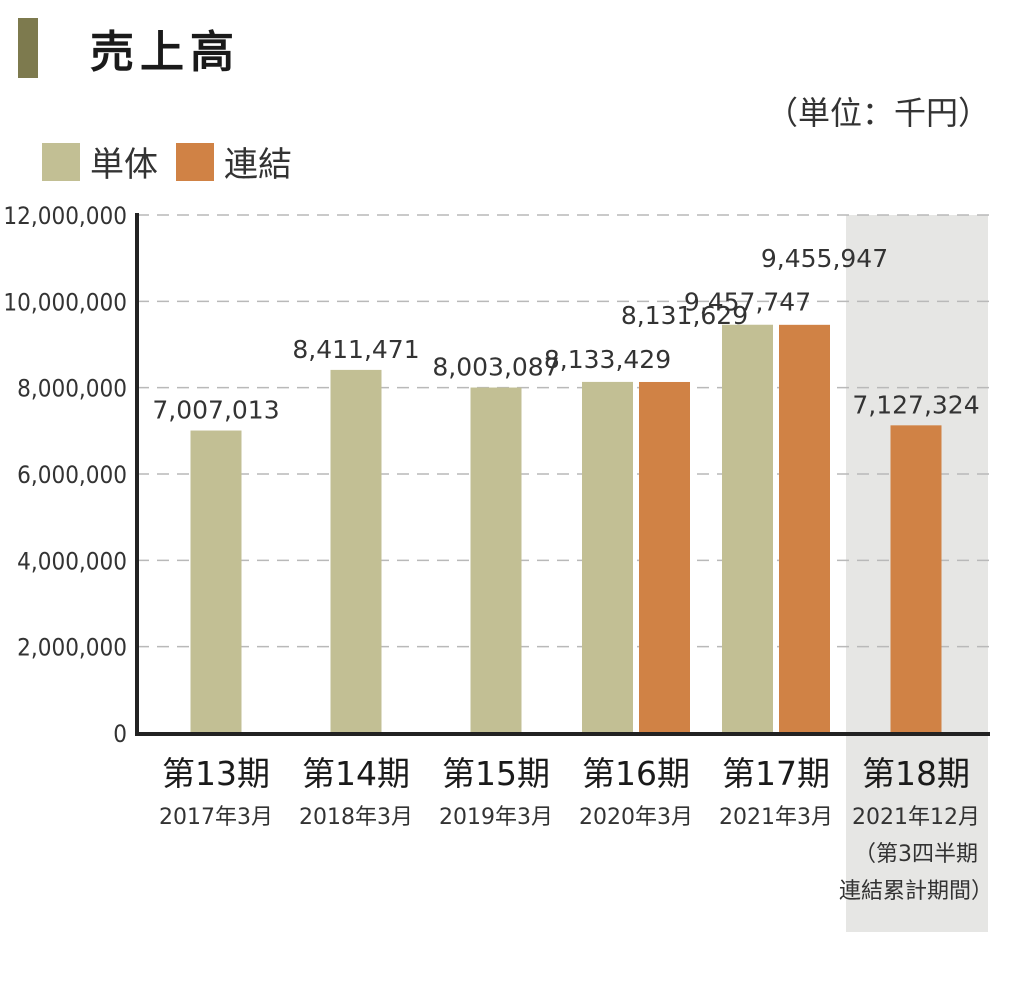 The height and width of the screenshot is (986, 1024). Describe the element at coordinates (65, 302) in the screenshot. I see `y-tick-label: 10,000,000` at that location.